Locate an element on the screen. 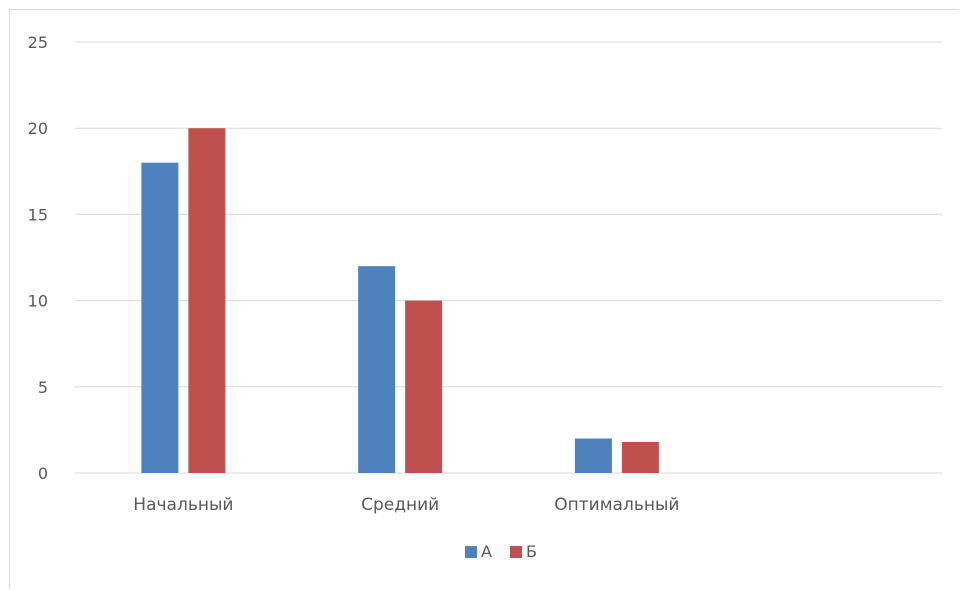 The height and width of the screenshot is (590, 960). y-axis-tick-labels: 0 5 10 15 20 25 is located at coordinates (38, 258).